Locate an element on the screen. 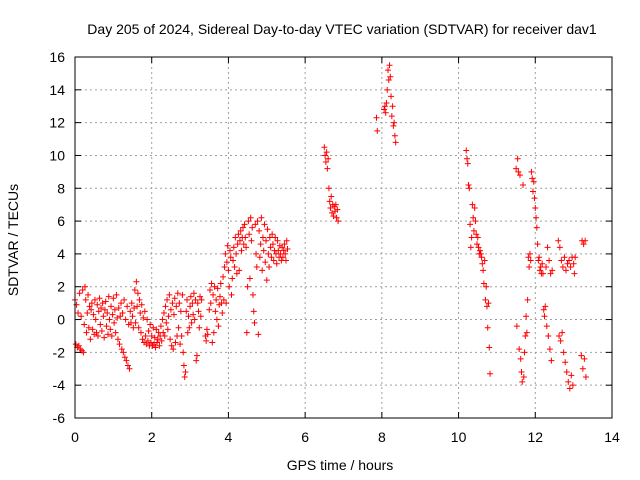  y-tick-label: 16 is located at coordinates (57, 57).